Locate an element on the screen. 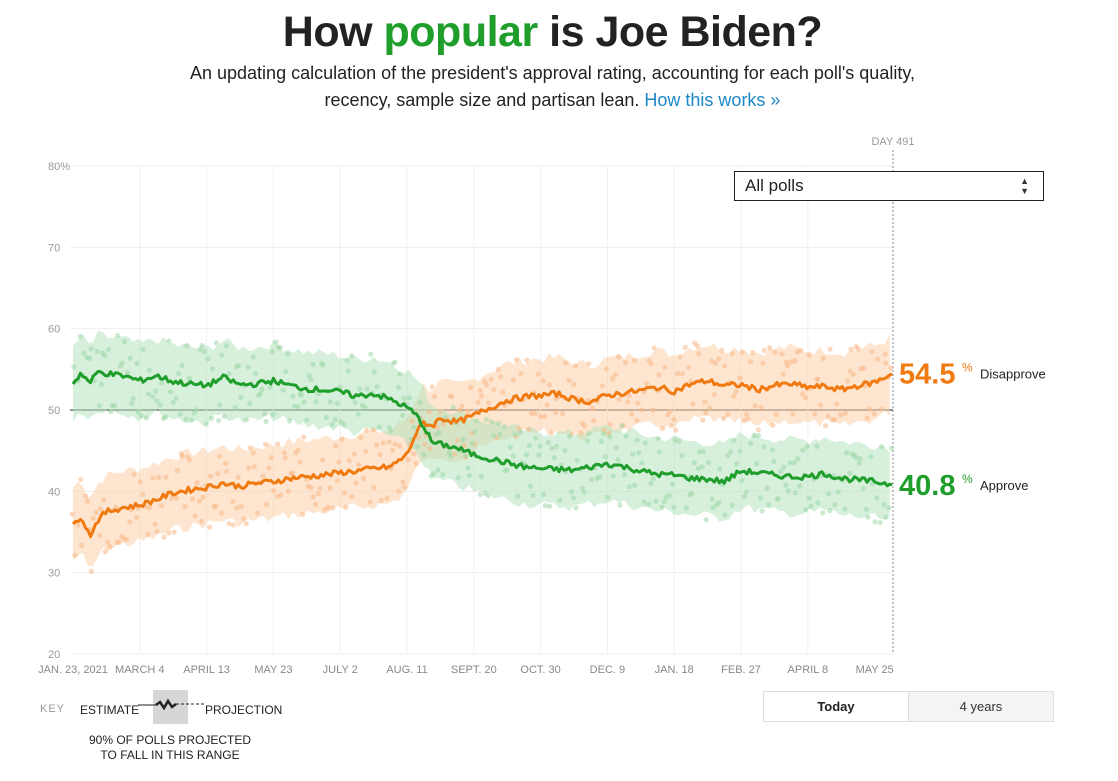  poll-filter-value: All polls is located at coordinates (774, 185).